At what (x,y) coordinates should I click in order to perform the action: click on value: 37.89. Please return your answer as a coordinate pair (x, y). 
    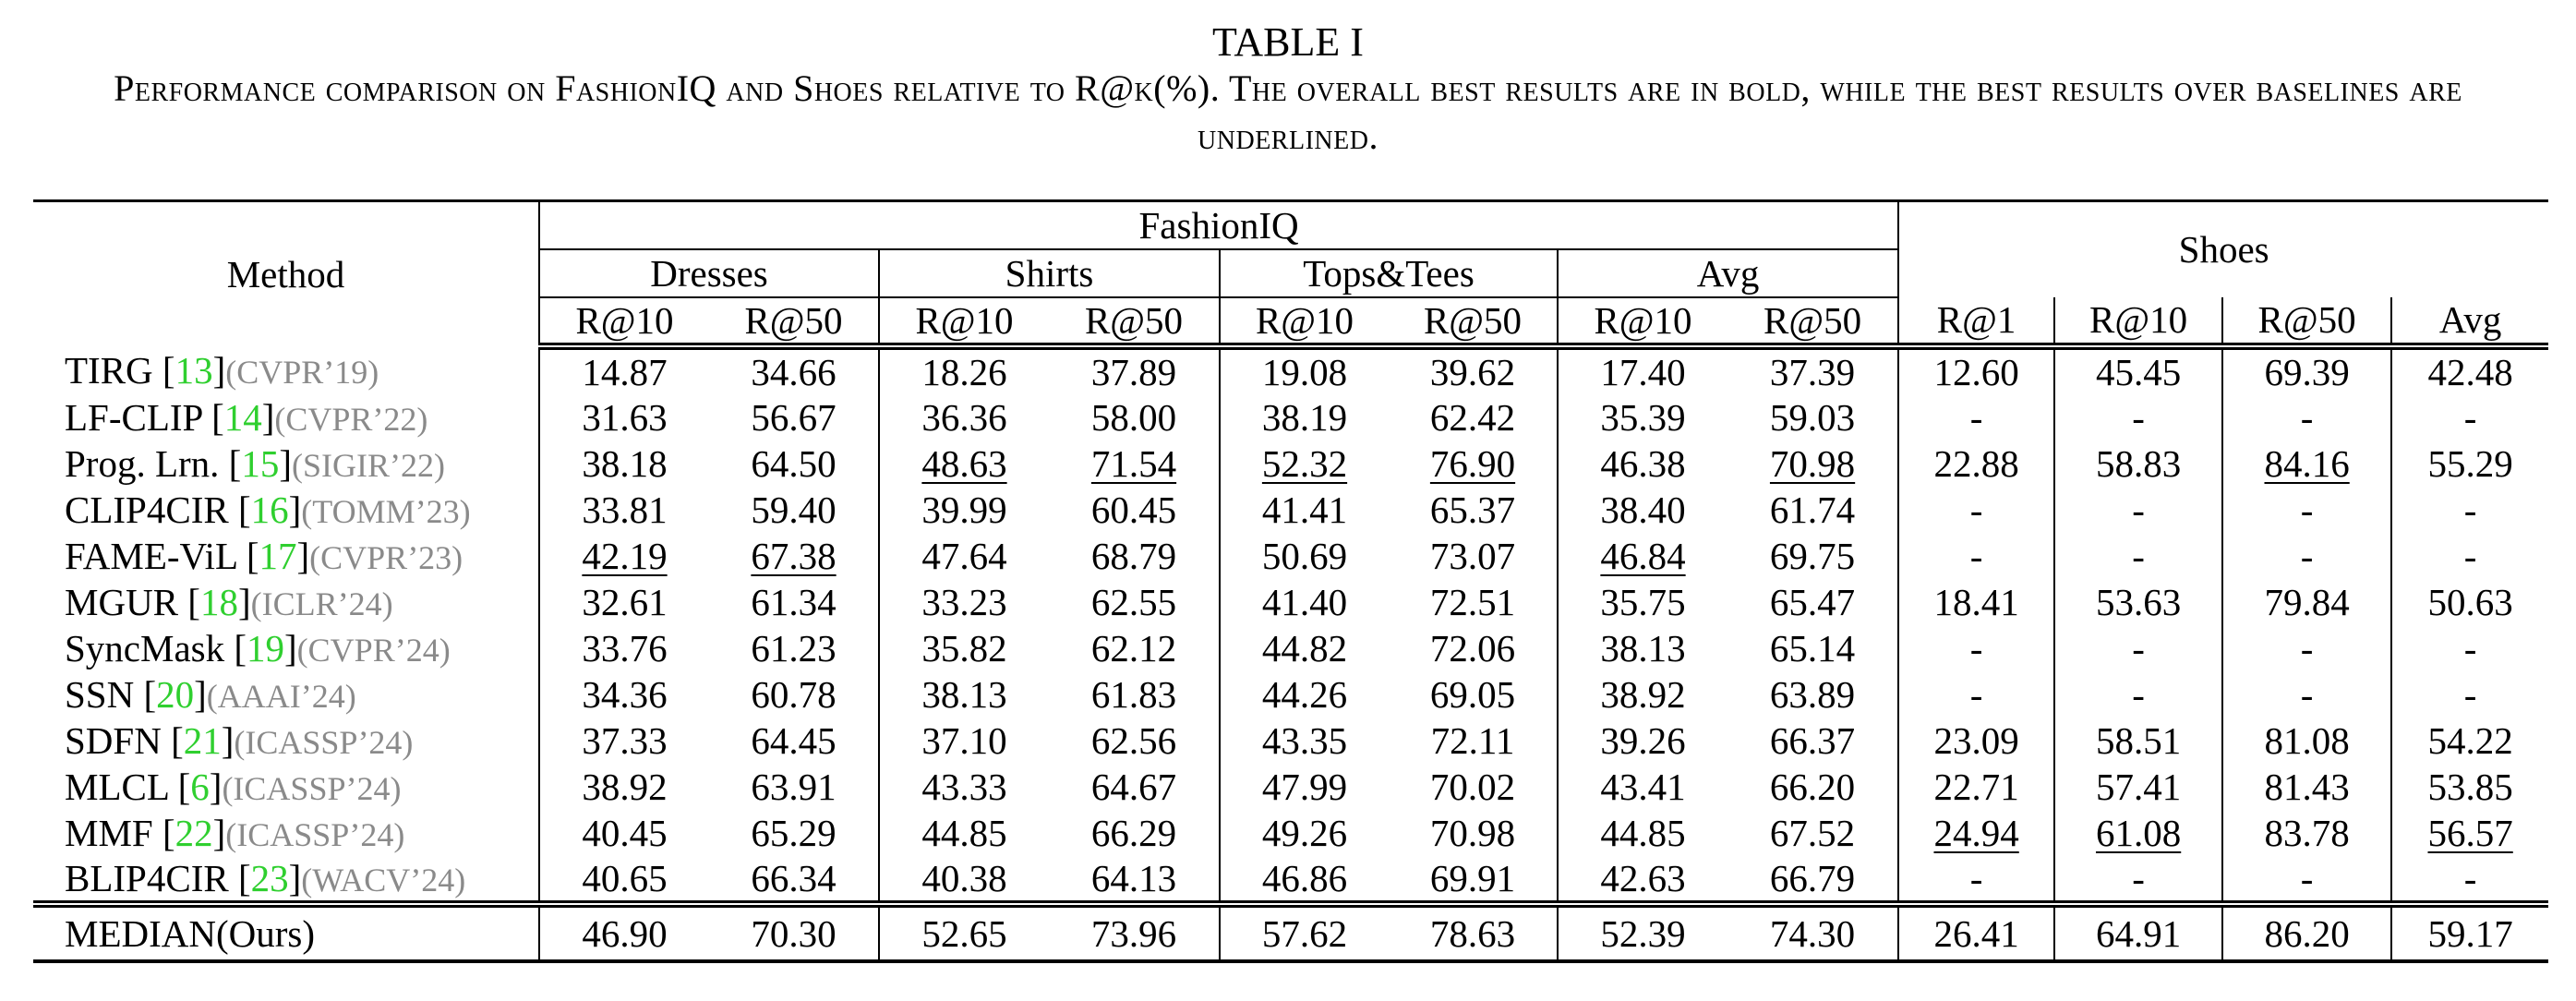
    Looking at the image, I should click on (1133, 371).